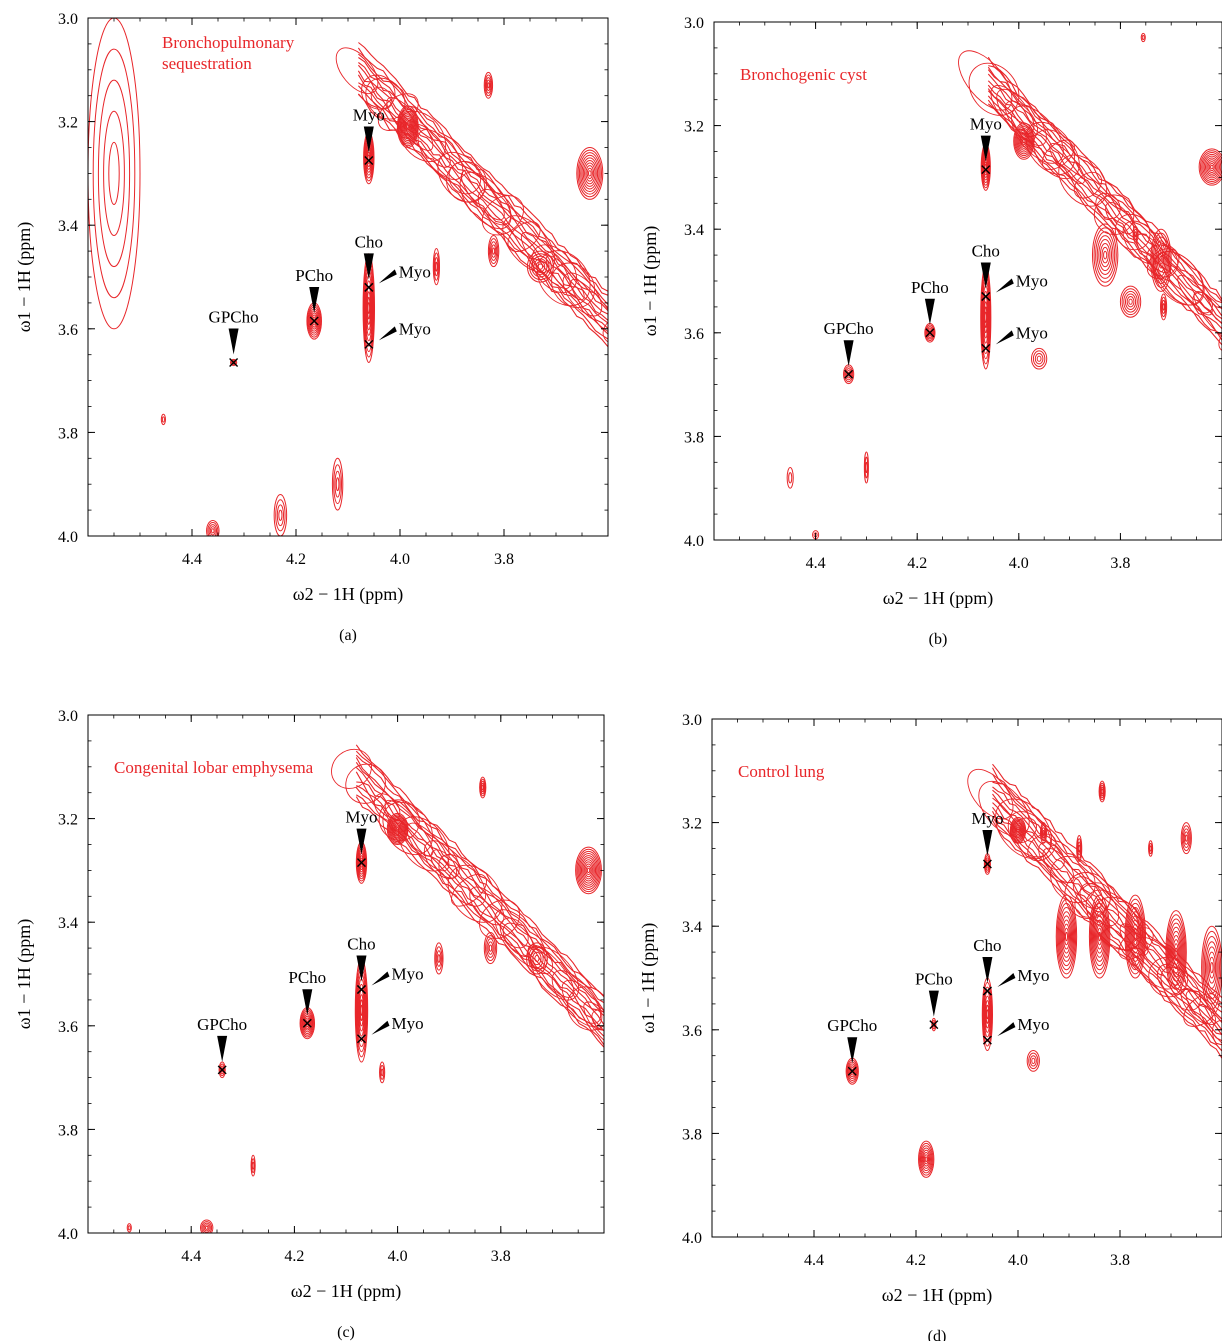 Image resolution: width=1222 pixels, height=1341 pixels. I want to click on y-tick-label: 3.4, so click(694, 230).